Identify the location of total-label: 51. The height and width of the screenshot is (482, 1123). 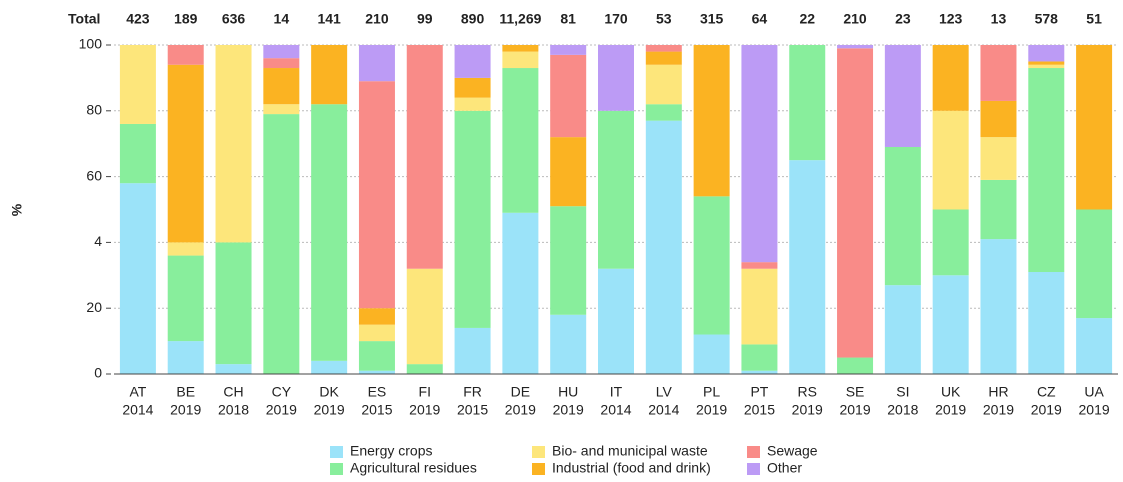
(1094, 19).